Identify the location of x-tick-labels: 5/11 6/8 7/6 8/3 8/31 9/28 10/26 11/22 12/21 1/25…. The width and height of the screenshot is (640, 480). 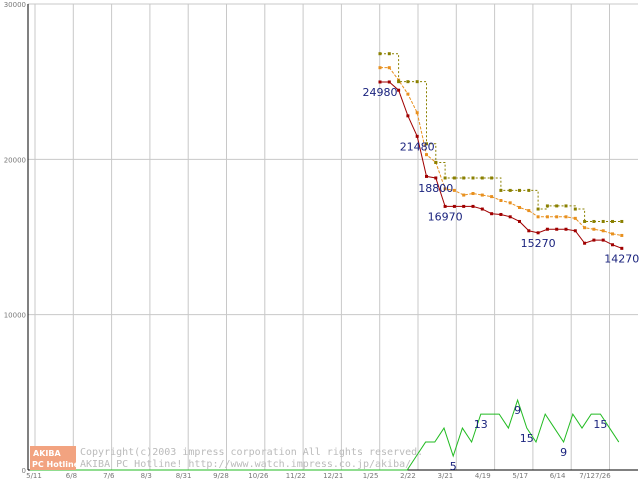
(318, 476).